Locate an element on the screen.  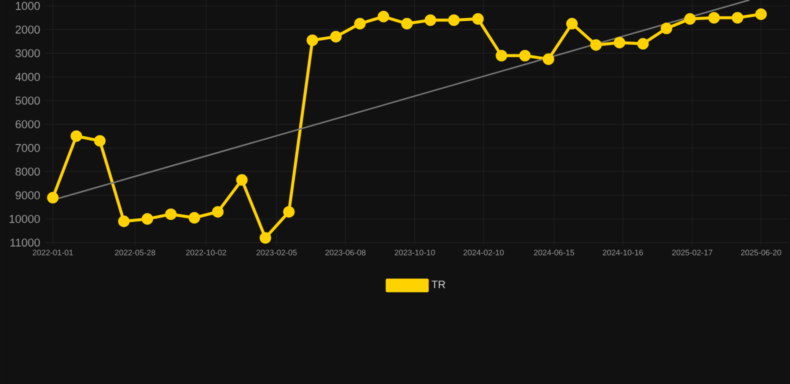
x-tick-label: 2022-01-01 is located at coordinates (52, 253).